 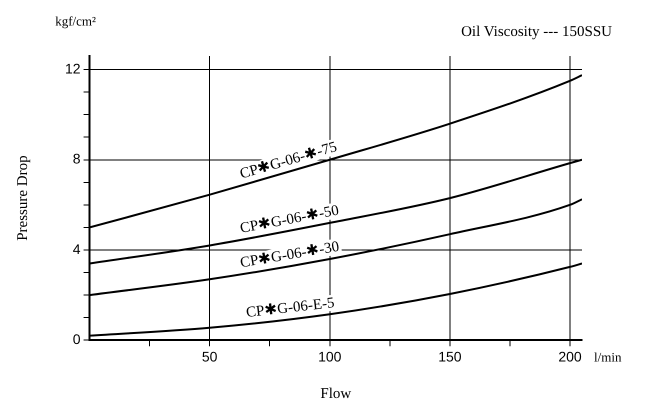 I want to click on y-tick-label: 0, so click(x=76, y=339).